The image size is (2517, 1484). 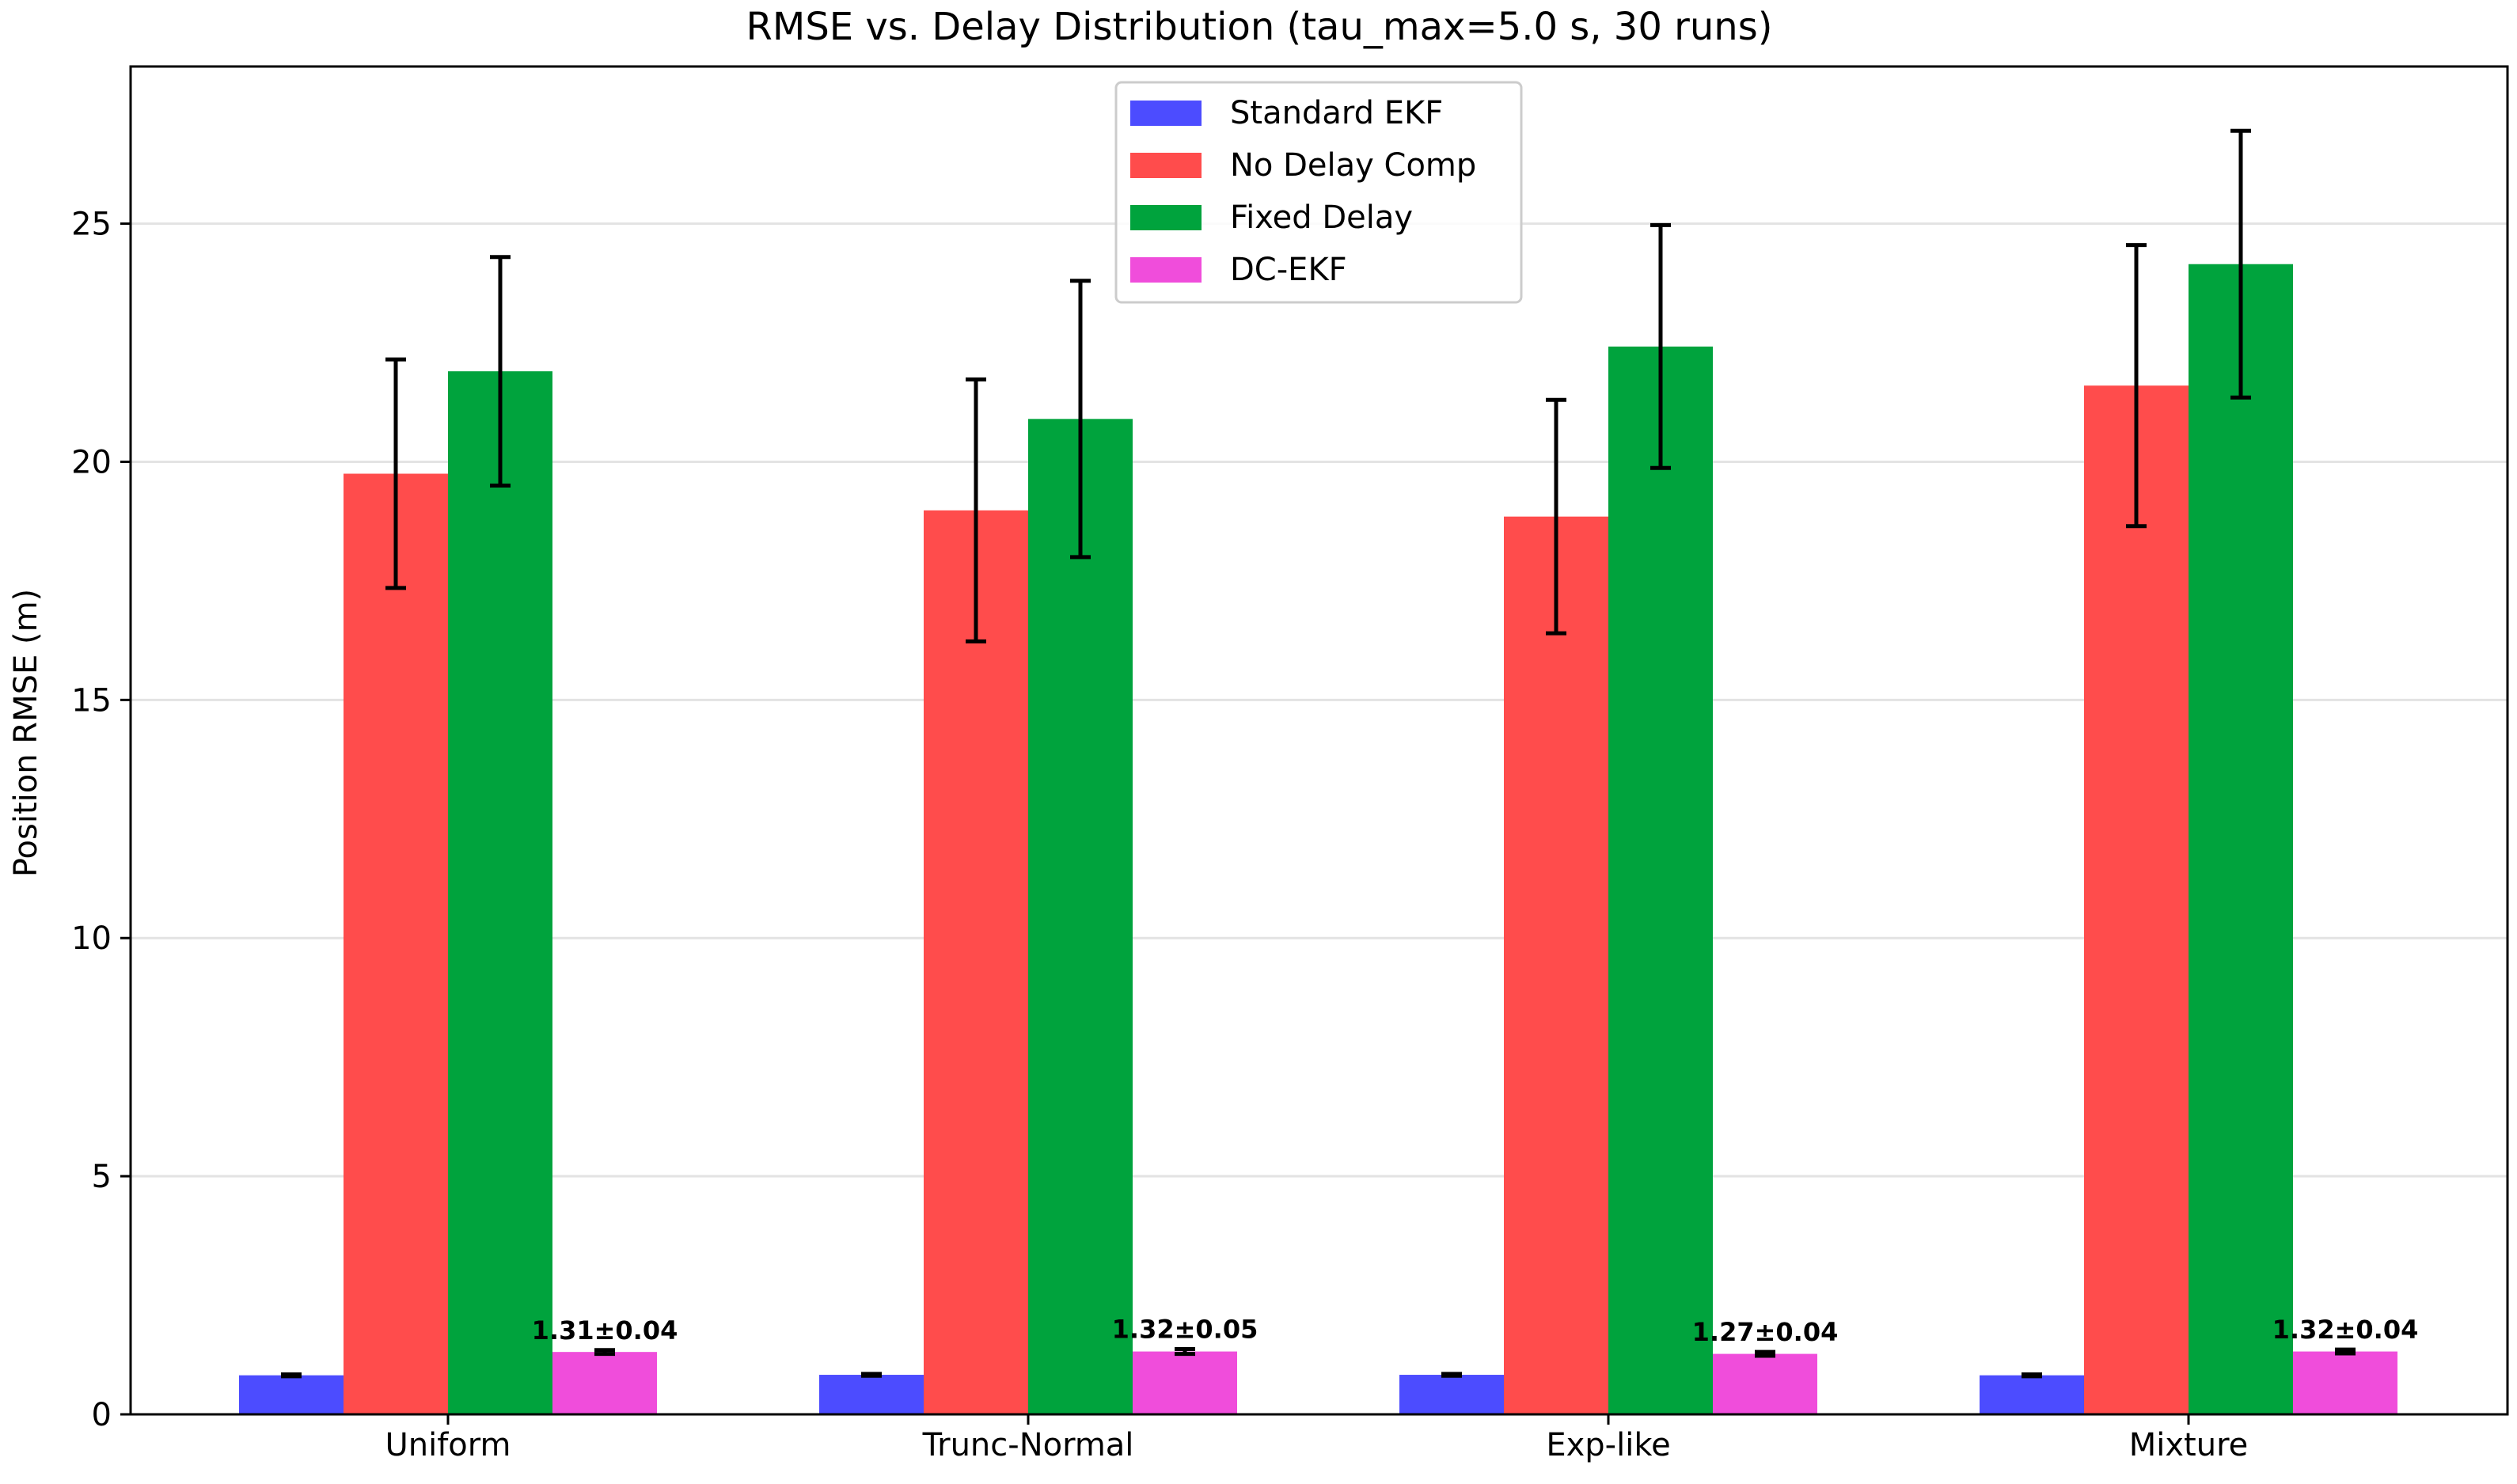 I want to click on y-tick-label: 20, so click(x=91, y=462).